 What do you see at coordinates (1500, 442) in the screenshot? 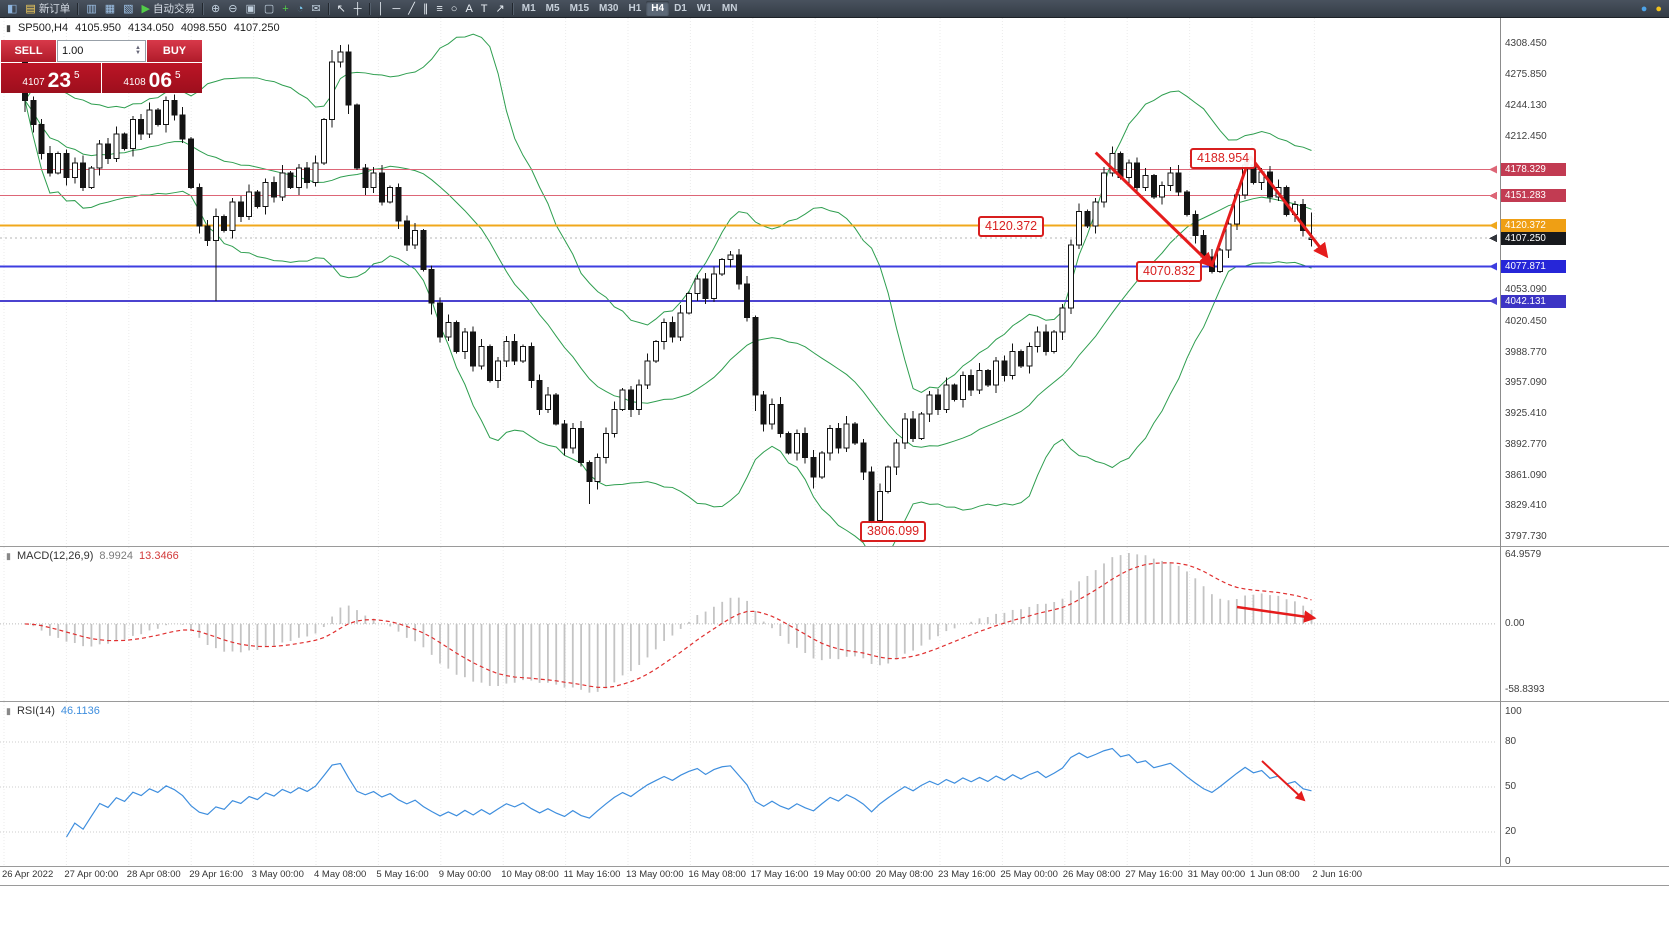
I see `price-axis-border` at bounding box center [1500, 442].